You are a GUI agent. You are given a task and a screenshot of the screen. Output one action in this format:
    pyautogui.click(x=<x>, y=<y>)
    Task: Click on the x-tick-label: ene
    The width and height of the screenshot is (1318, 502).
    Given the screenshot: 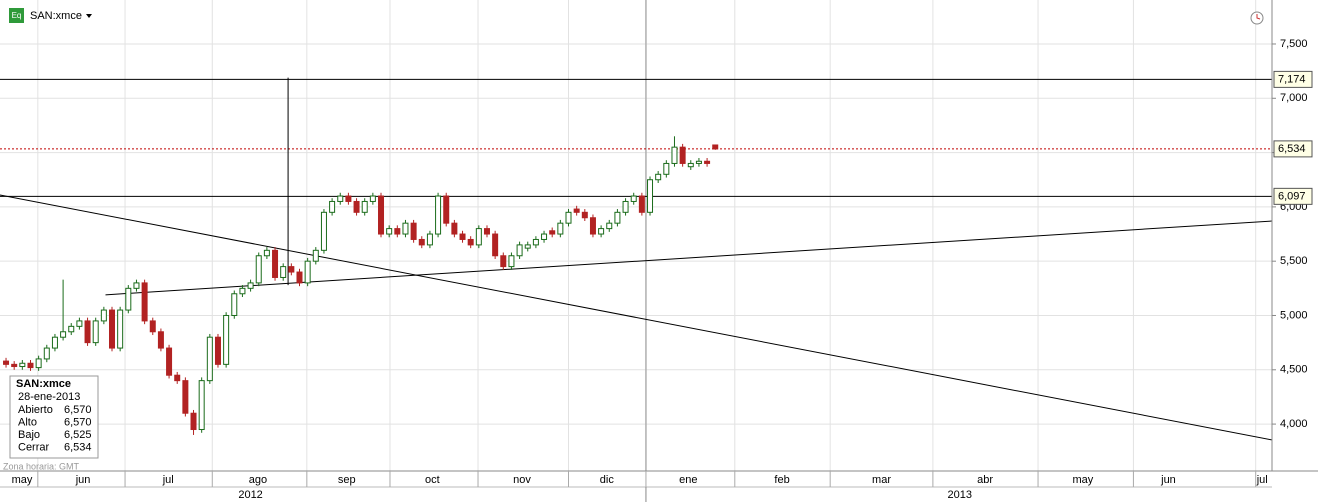 What is the action you would take?
    pyautogui.click(x=688, y=480)
    